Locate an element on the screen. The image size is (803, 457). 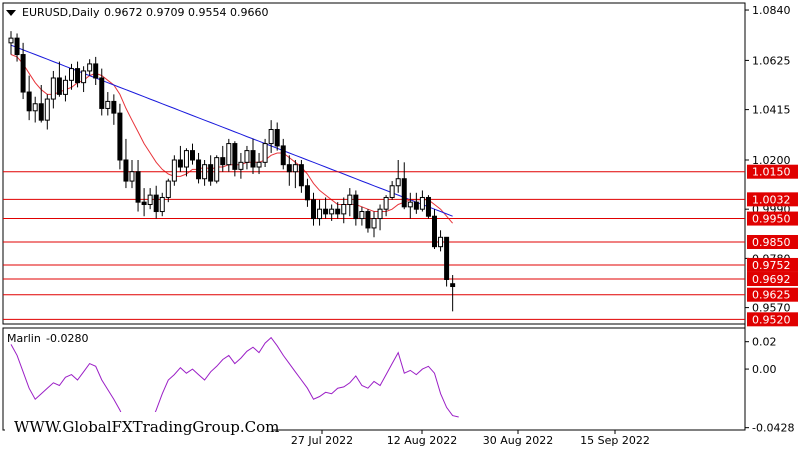
watermark-box is located at coordinates (139, 427).